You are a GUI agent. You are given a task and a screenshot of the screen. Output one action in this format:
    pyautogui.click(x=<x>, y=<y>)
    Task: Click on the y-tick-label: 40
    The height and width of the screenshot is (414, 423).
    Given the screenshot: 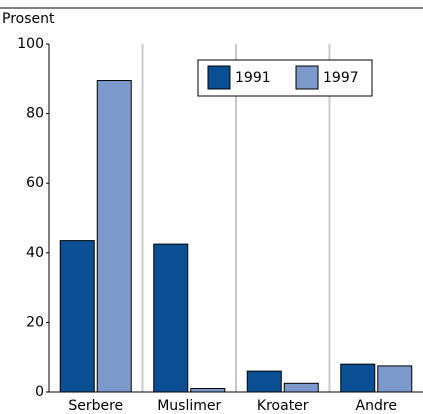 What is the action you would take?
    pyautogui.click(x=35, y=253)
    